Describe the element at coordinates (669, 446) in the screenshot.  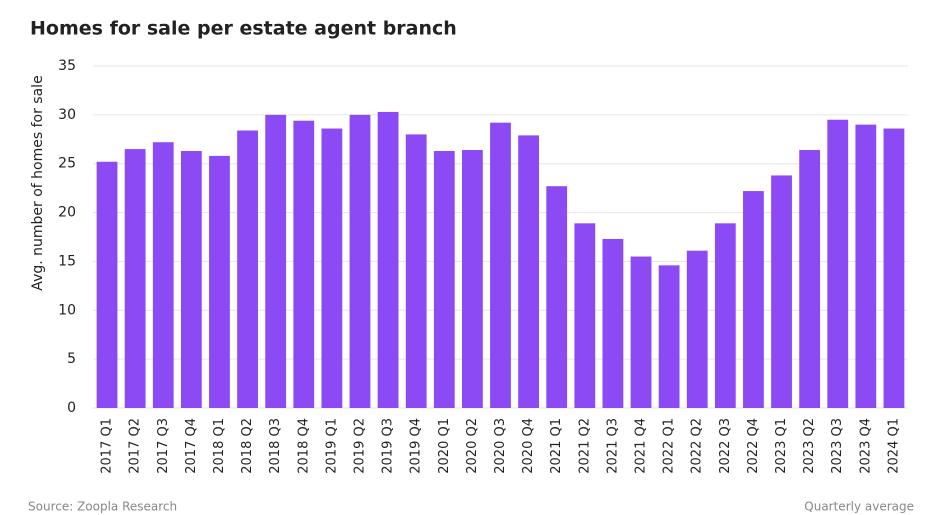
I see `x-tick-label: 2022 Q1` at that location.